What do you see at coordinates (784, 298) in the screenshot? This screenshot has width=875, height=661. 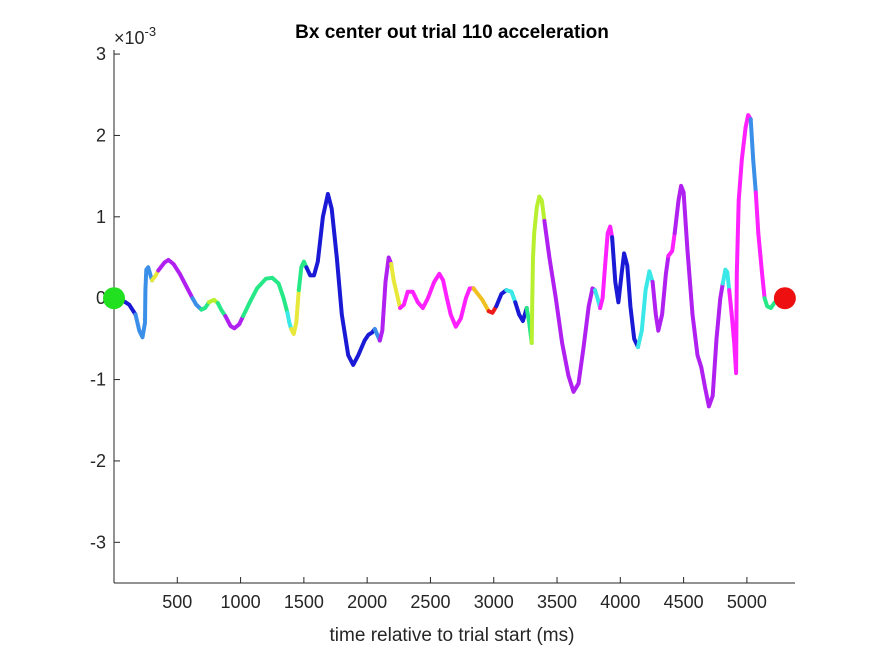 I see `end-marker` at bounding box center [784, 298].